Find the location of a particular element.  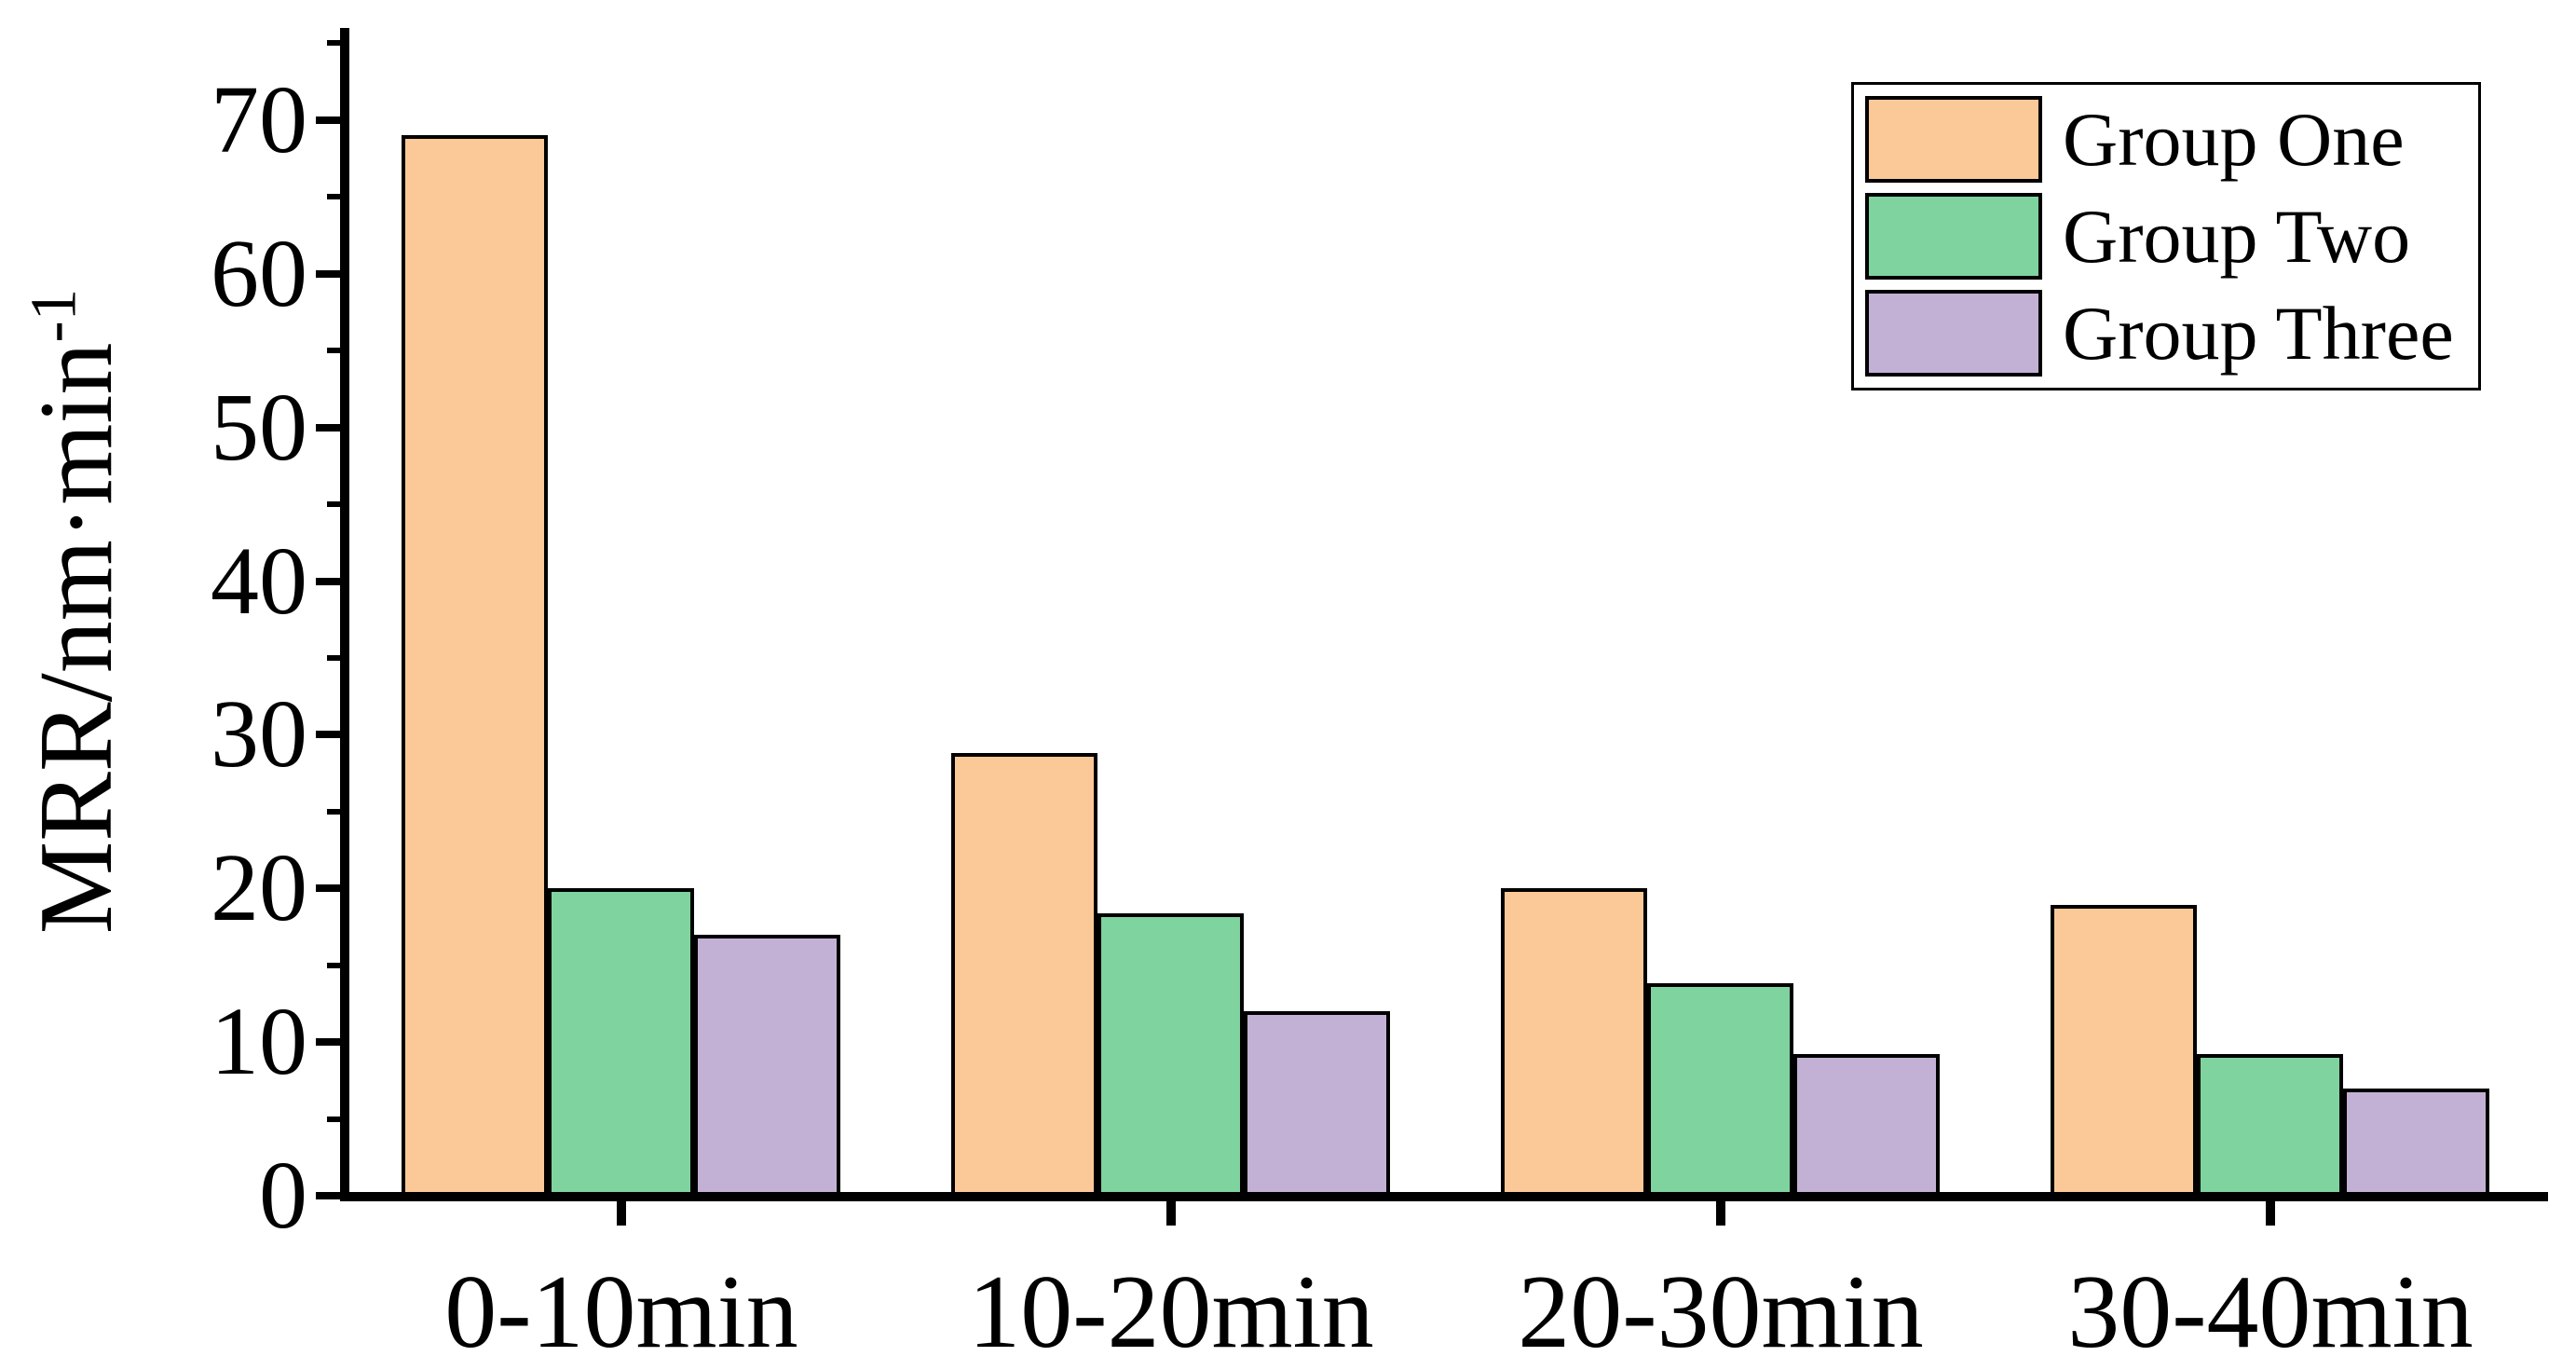

bar-group-one-30-40min is located at coordinates (2124, 1052).